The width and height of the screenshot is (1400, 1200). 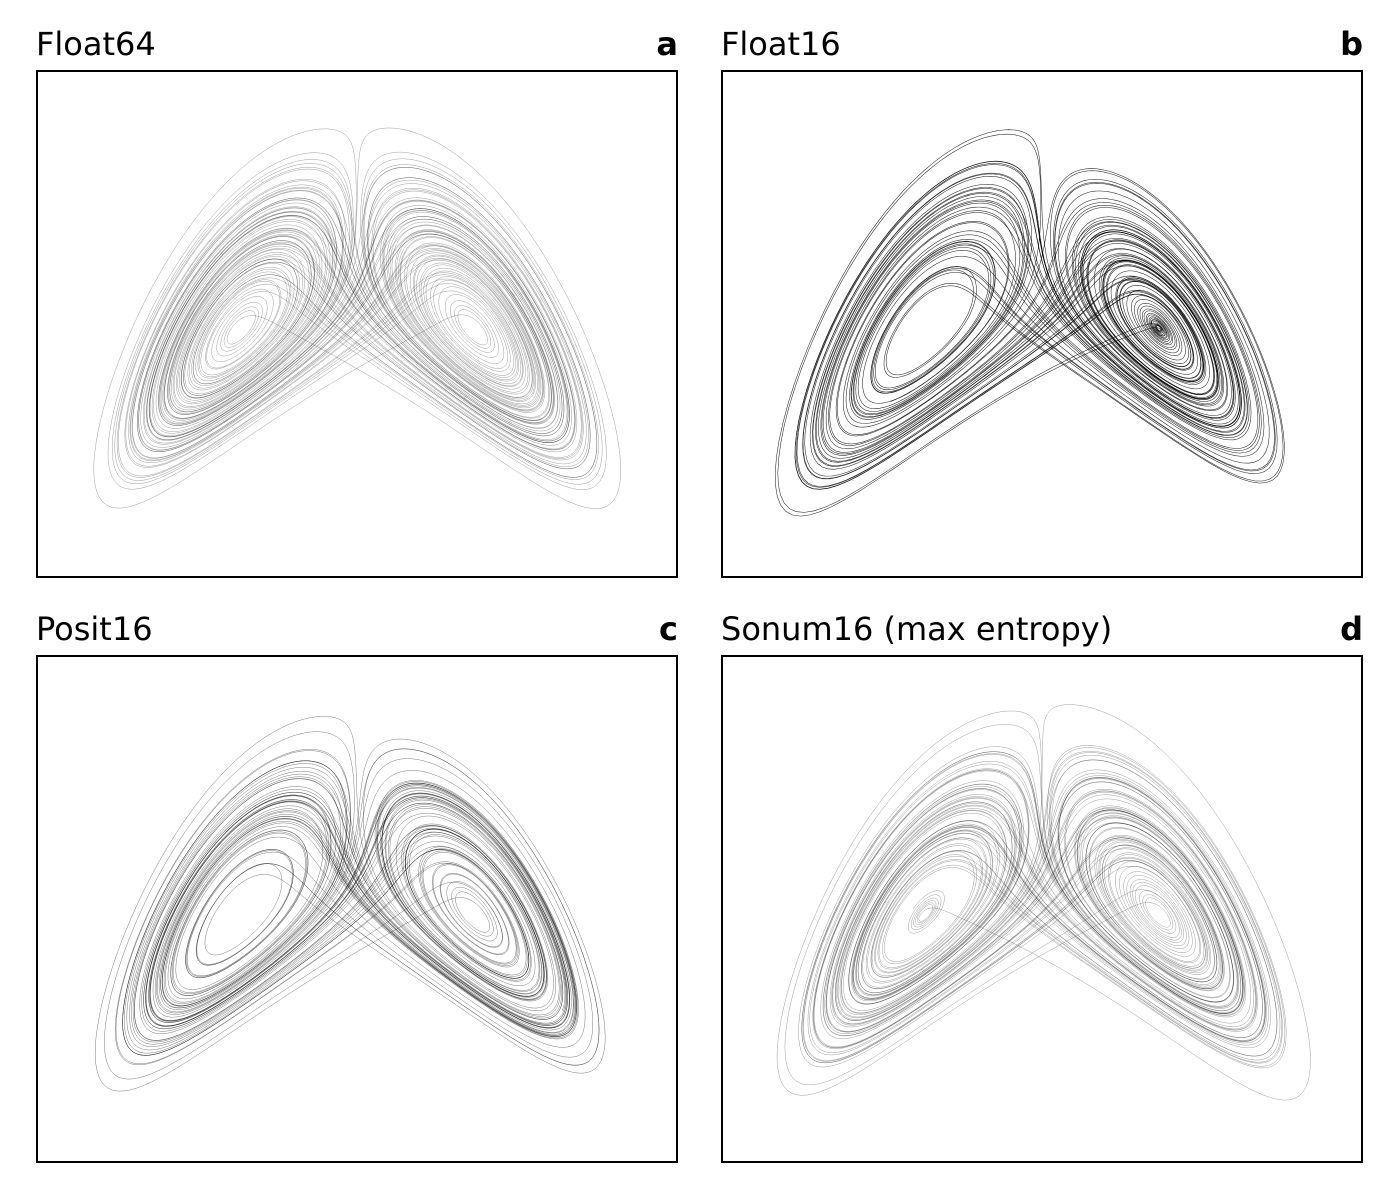 What do you see at coordinates (96, 44) in the screenshot?
I see `panel-title: Float64` at bounding box center [96, 44].